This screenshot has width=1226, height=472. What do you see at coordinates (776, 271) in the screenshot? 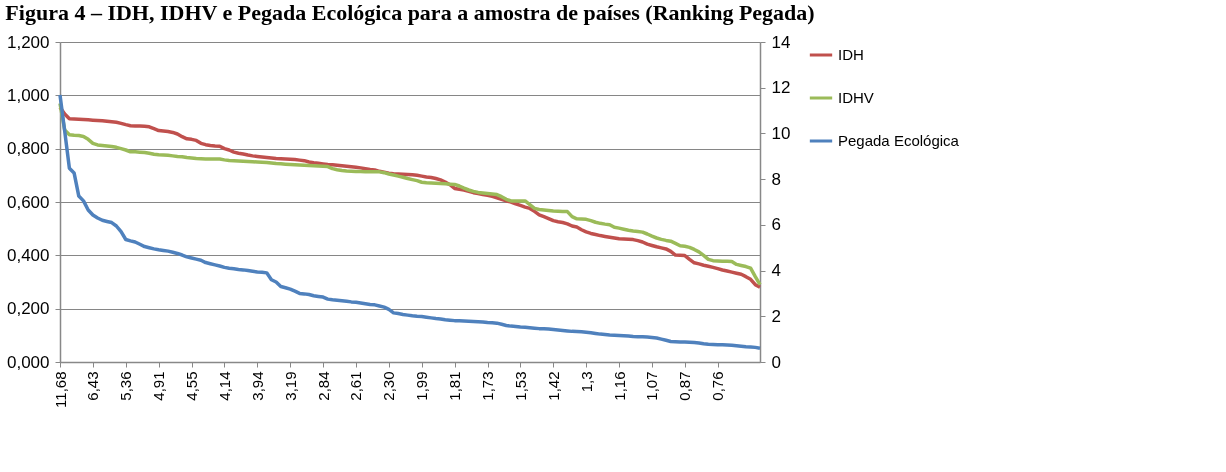
I see `y2-tick-label: 4` at bounding box center [776, 271].